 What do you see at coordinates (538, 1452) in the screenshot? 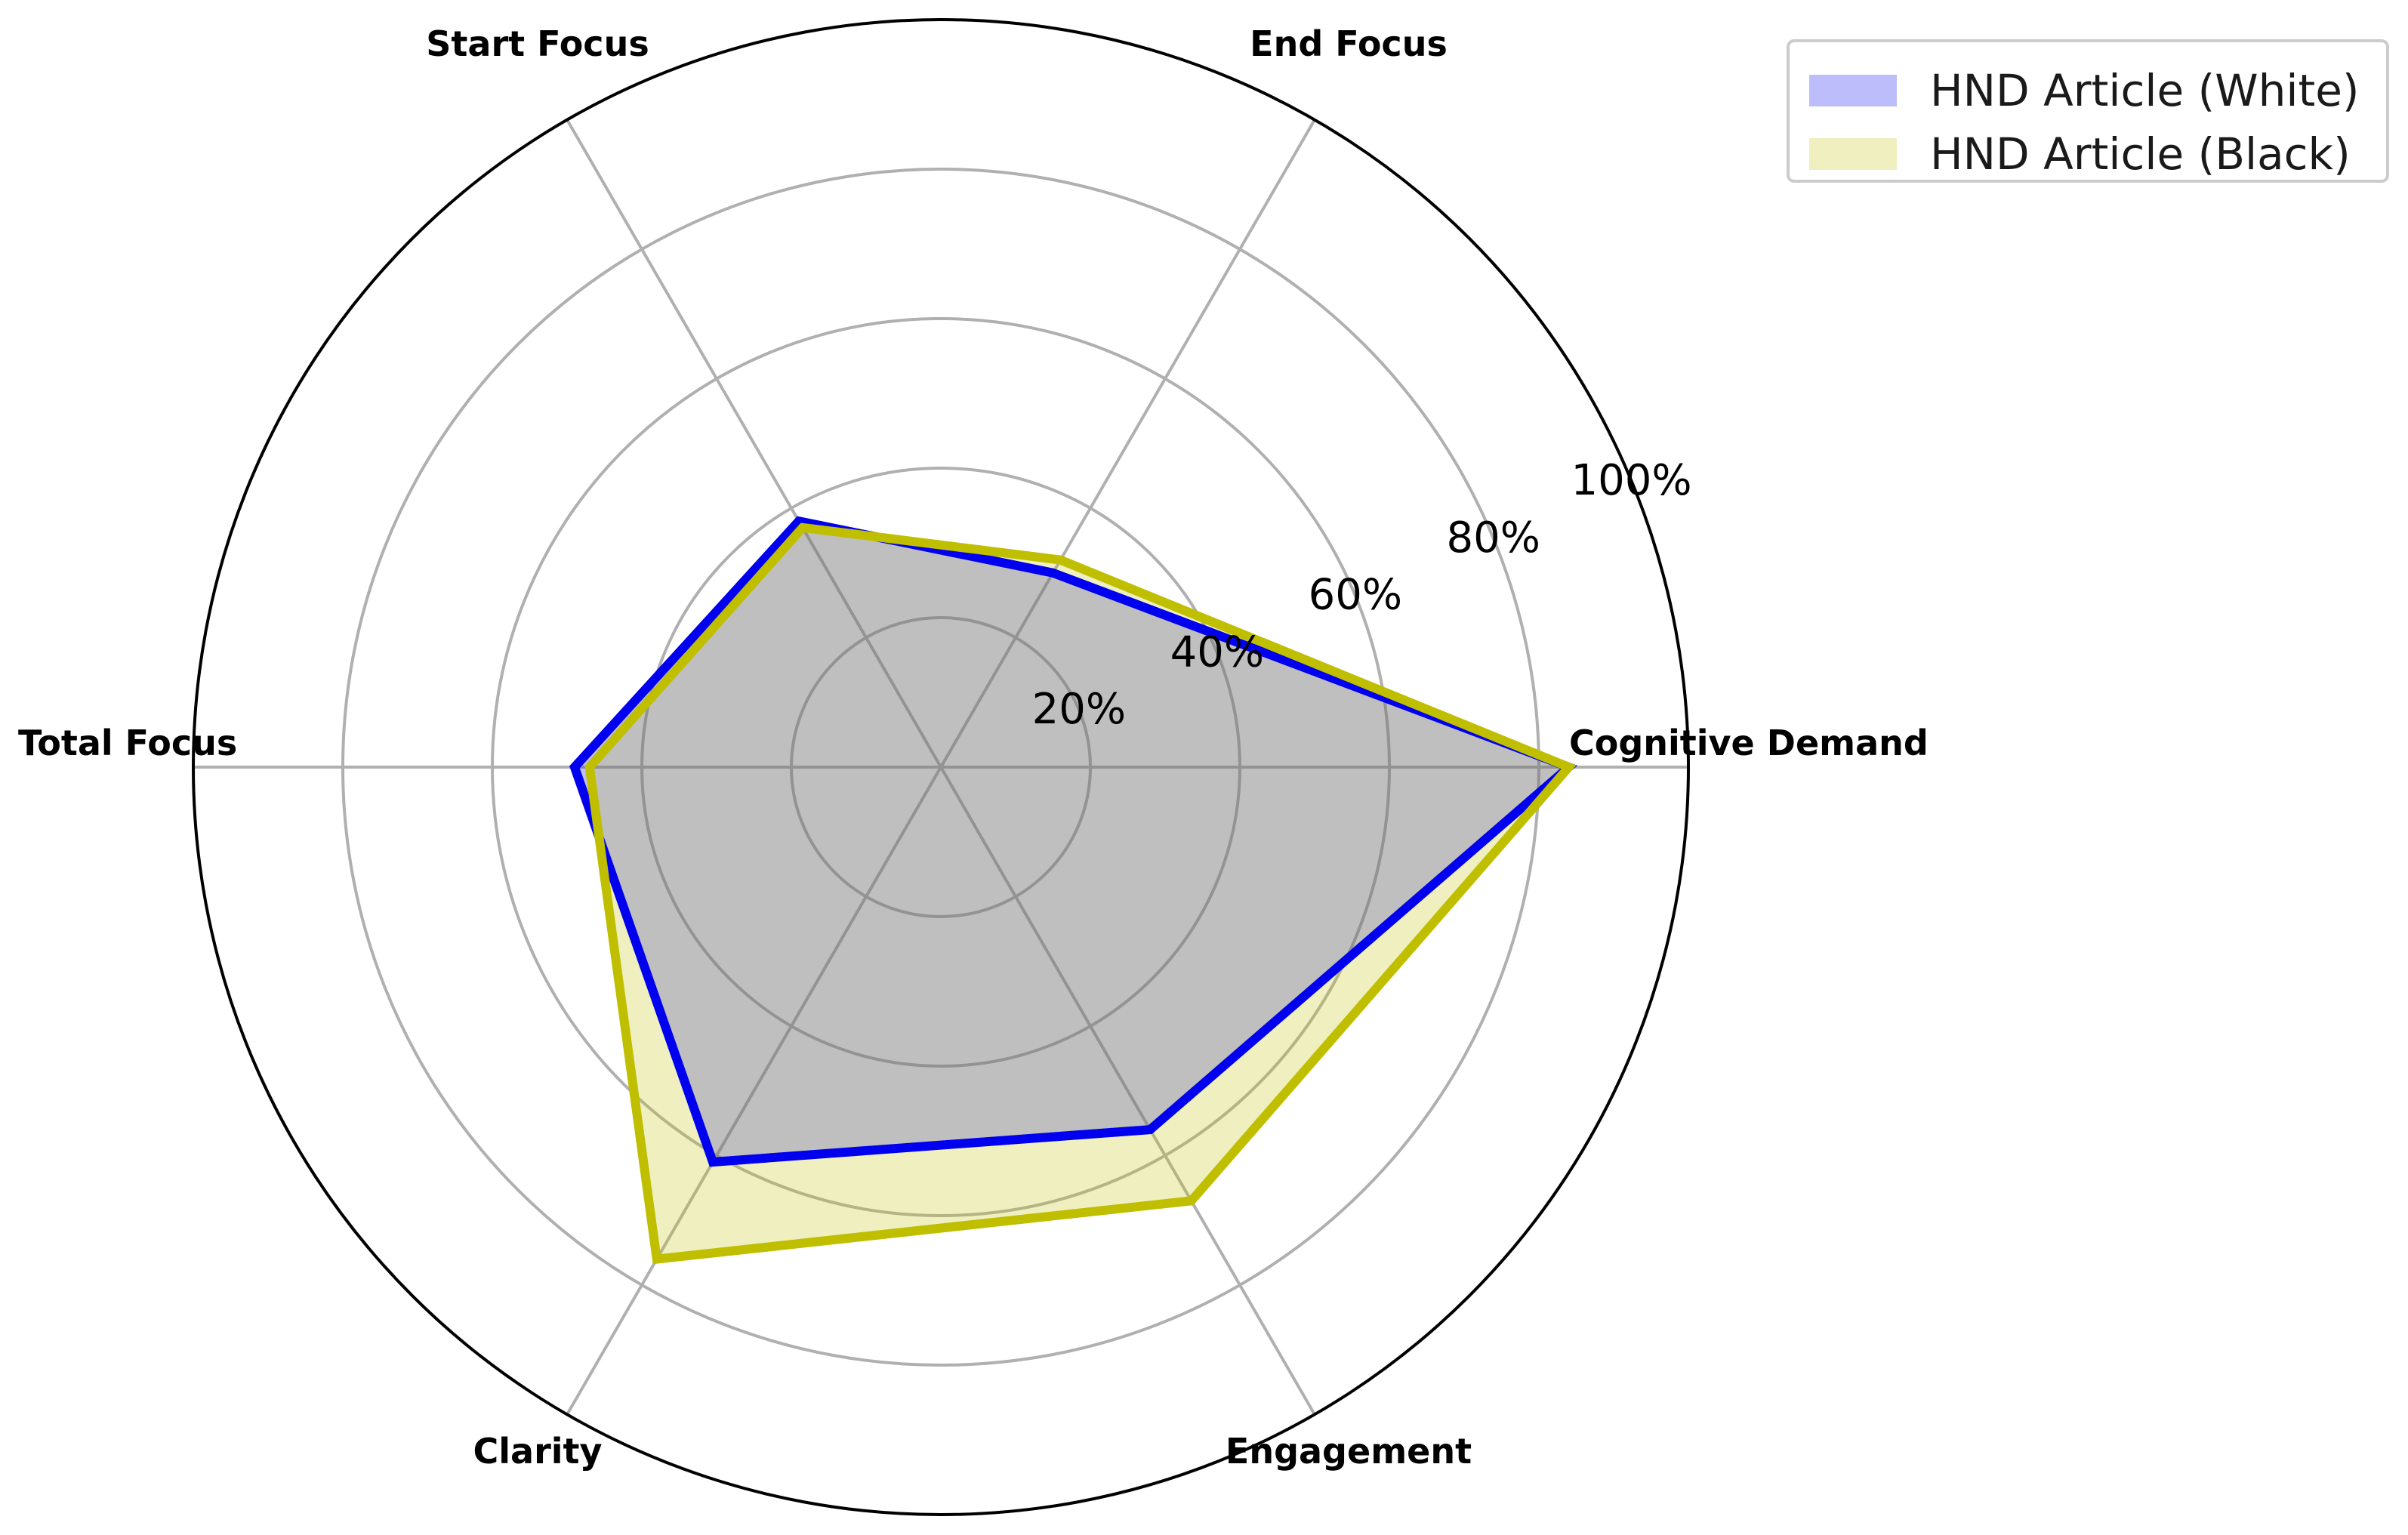
I see `axis-label: Clarity` at bounding box center [538, 1452].